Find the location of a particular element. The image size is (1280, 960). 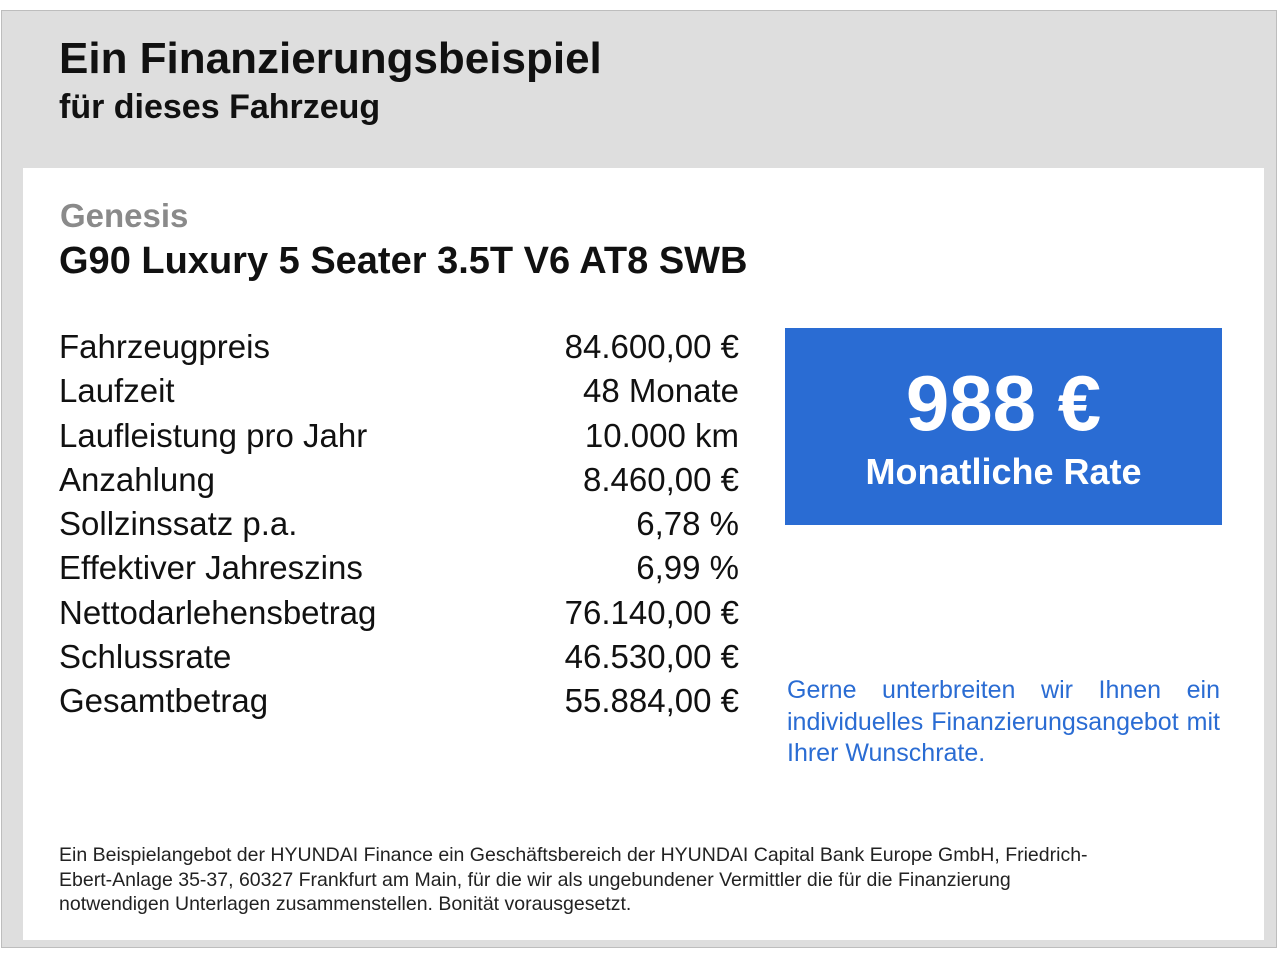

spec-row-total-amount: Gesamtbetrag 55.884,00 € is located at coordinates (399, 702).